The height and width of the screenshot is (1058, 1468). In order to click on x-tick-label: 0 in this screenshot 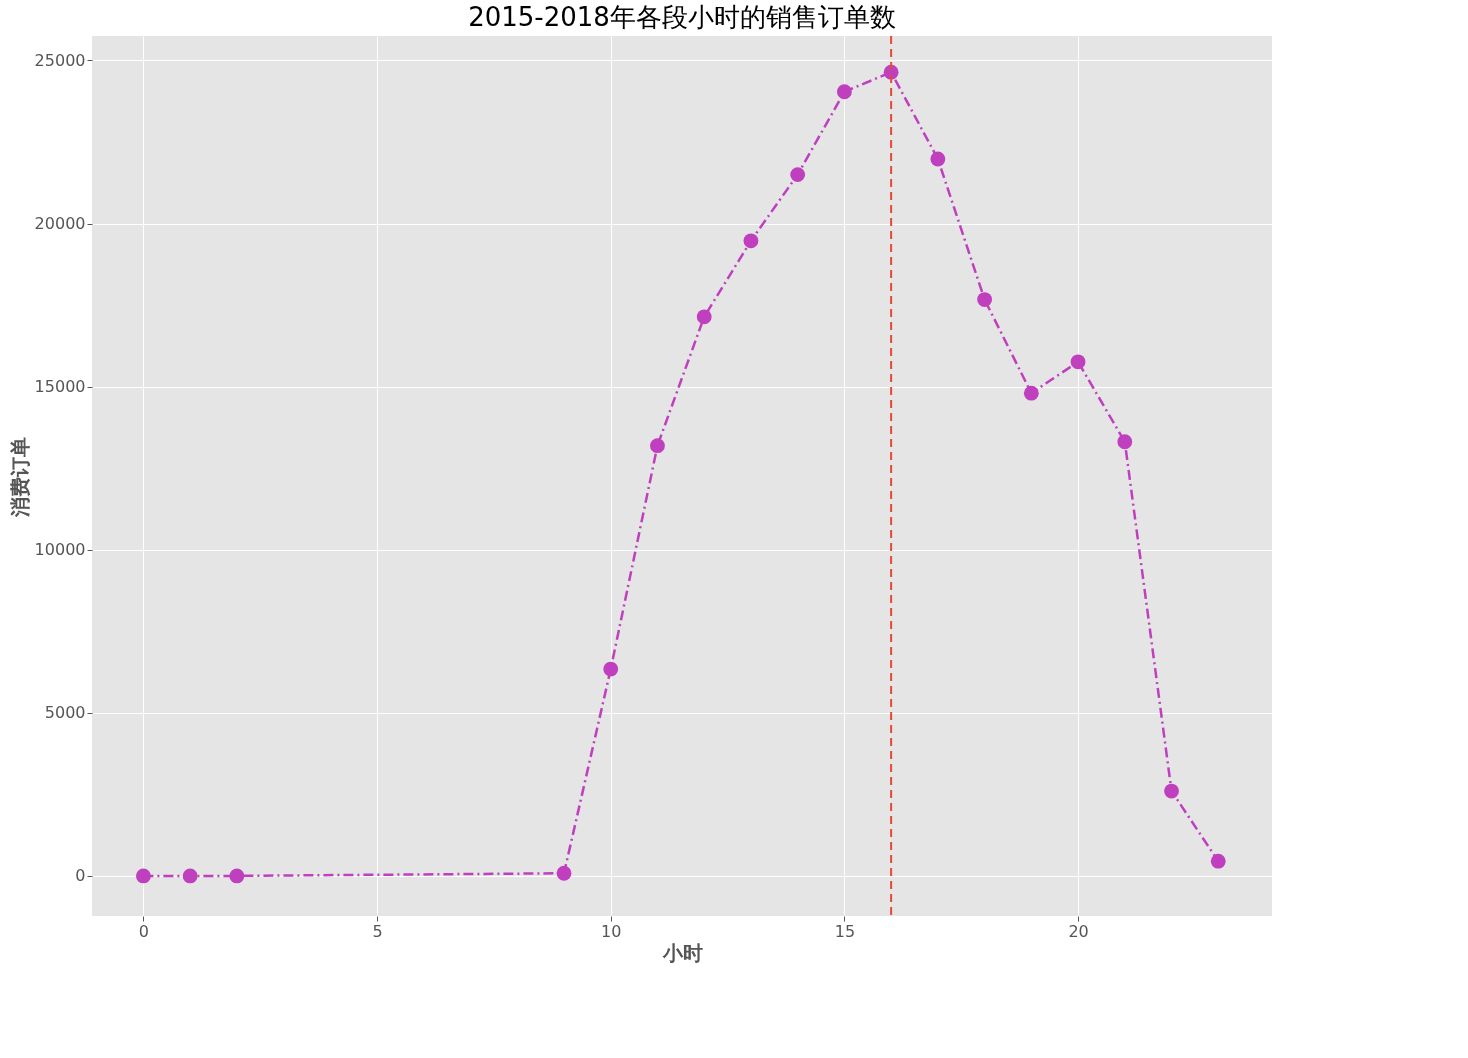, I will do `click(143, 931)`.